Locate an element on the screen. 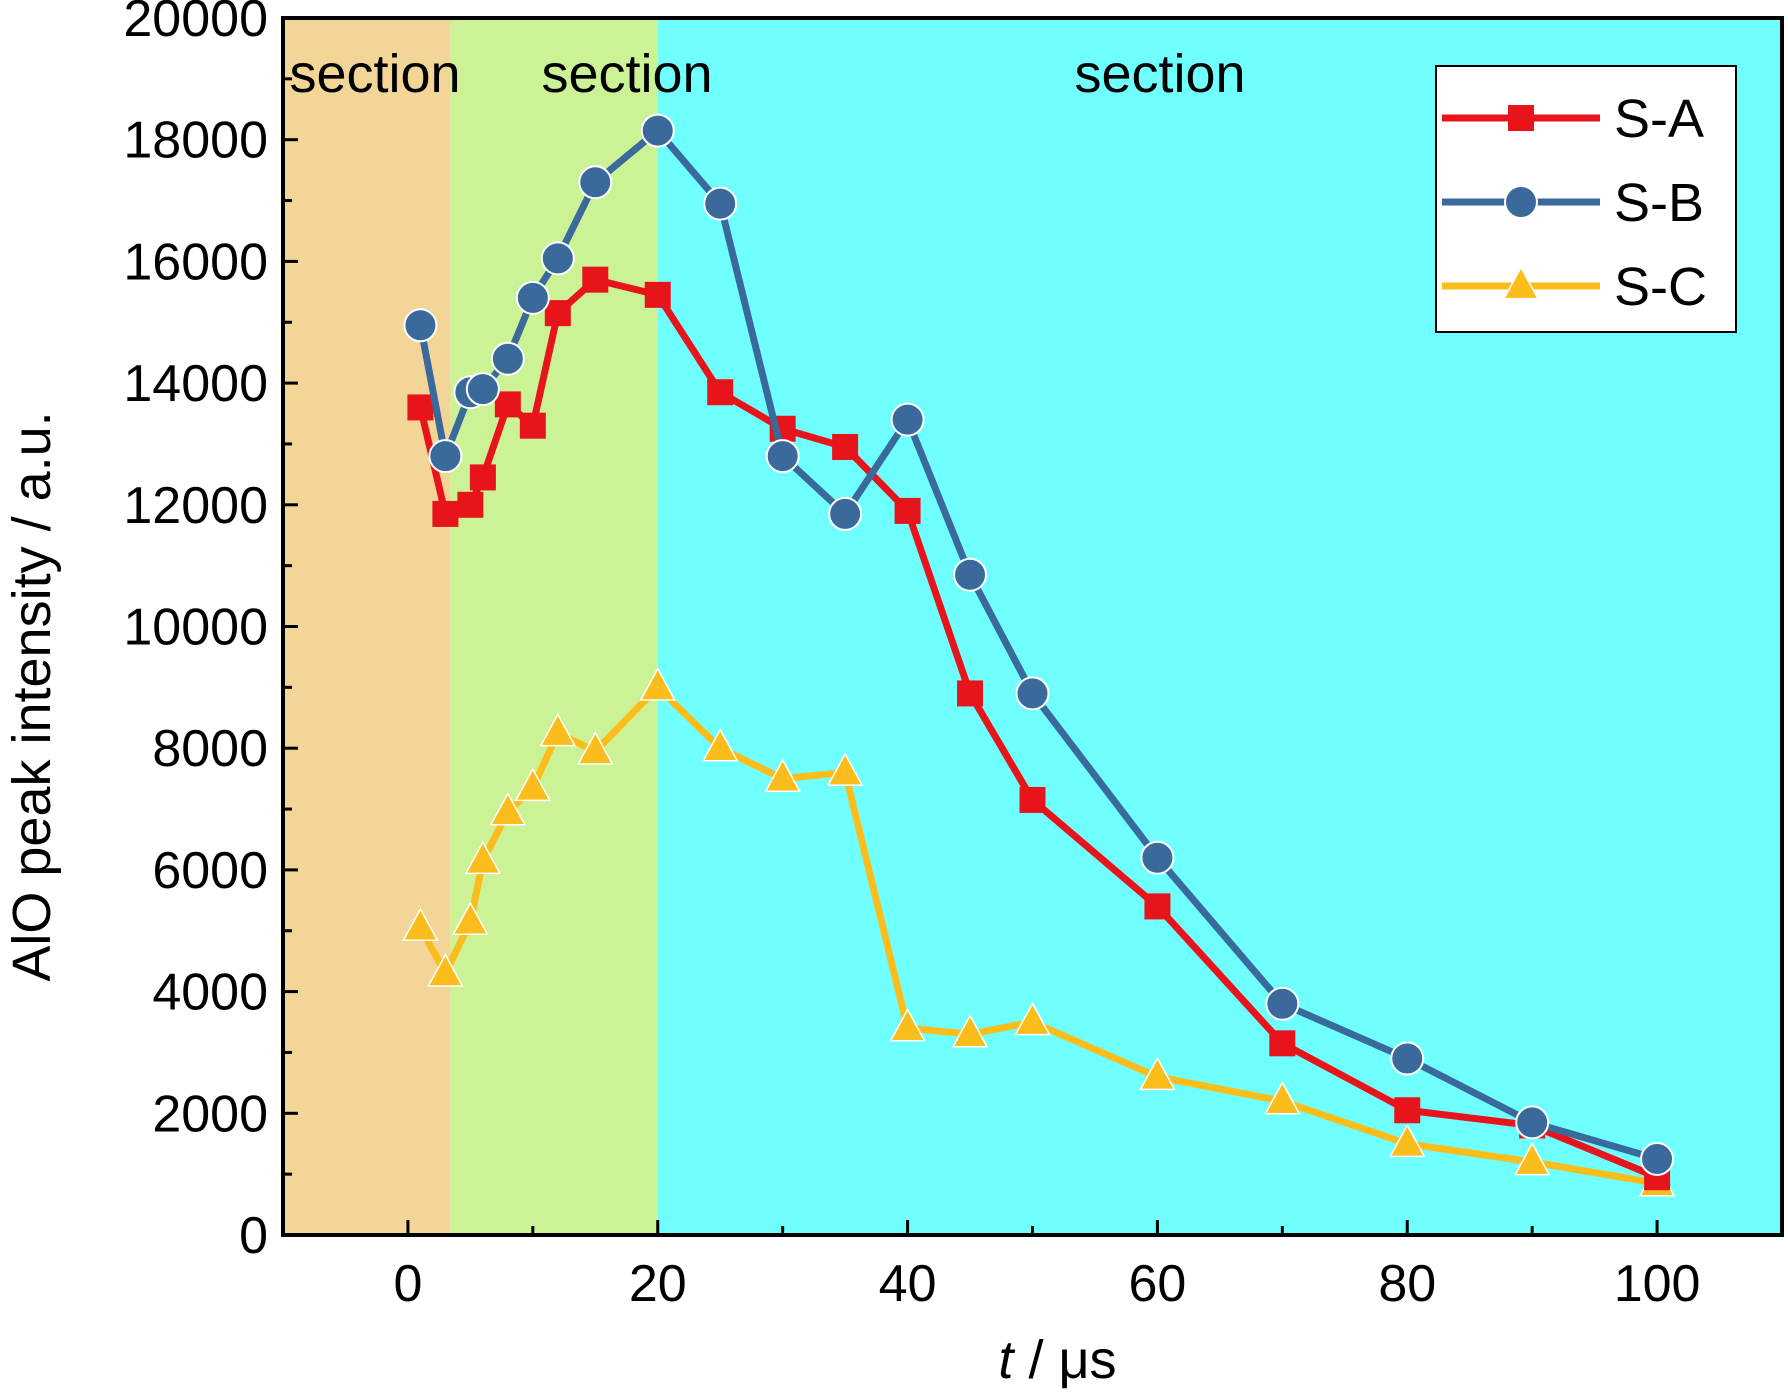 This screenshot has height=1397, width=1788. y-tick-label: 4000 is located at coordinates (210, 993).